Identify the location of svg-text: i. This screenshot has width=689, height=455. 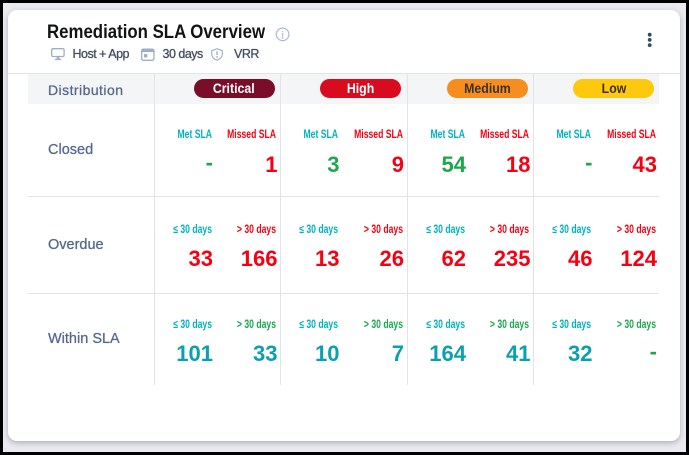
(283, 34).